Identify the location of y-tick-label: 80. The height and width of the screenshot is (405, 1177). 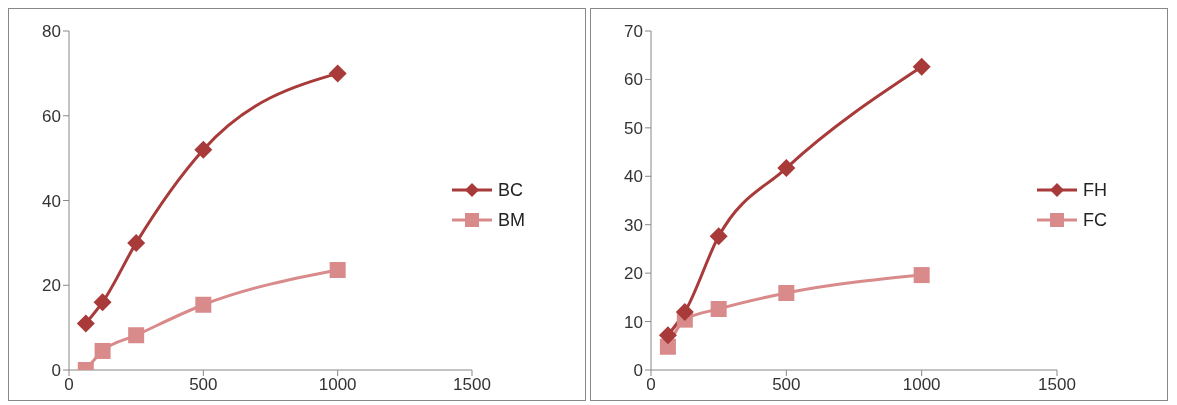
(51, 32).